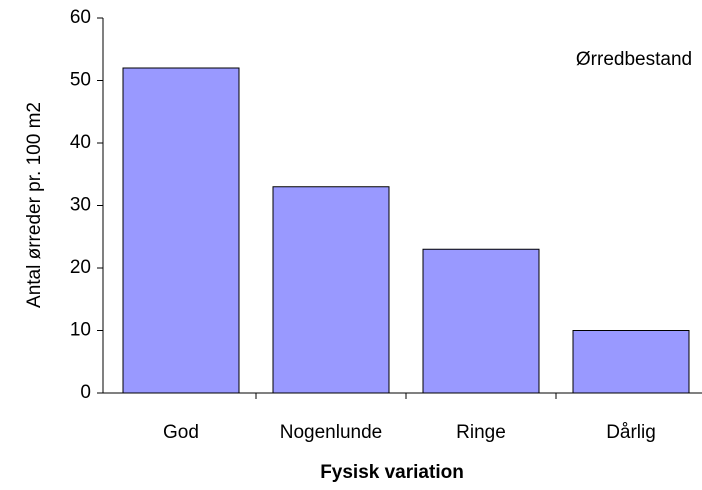 The height and width of the screenshot is (490, 702). What do you see at coordinates (80, 142) in the screenshot?
I see `y-tick-label: 40` at bounding box center [80, 142].